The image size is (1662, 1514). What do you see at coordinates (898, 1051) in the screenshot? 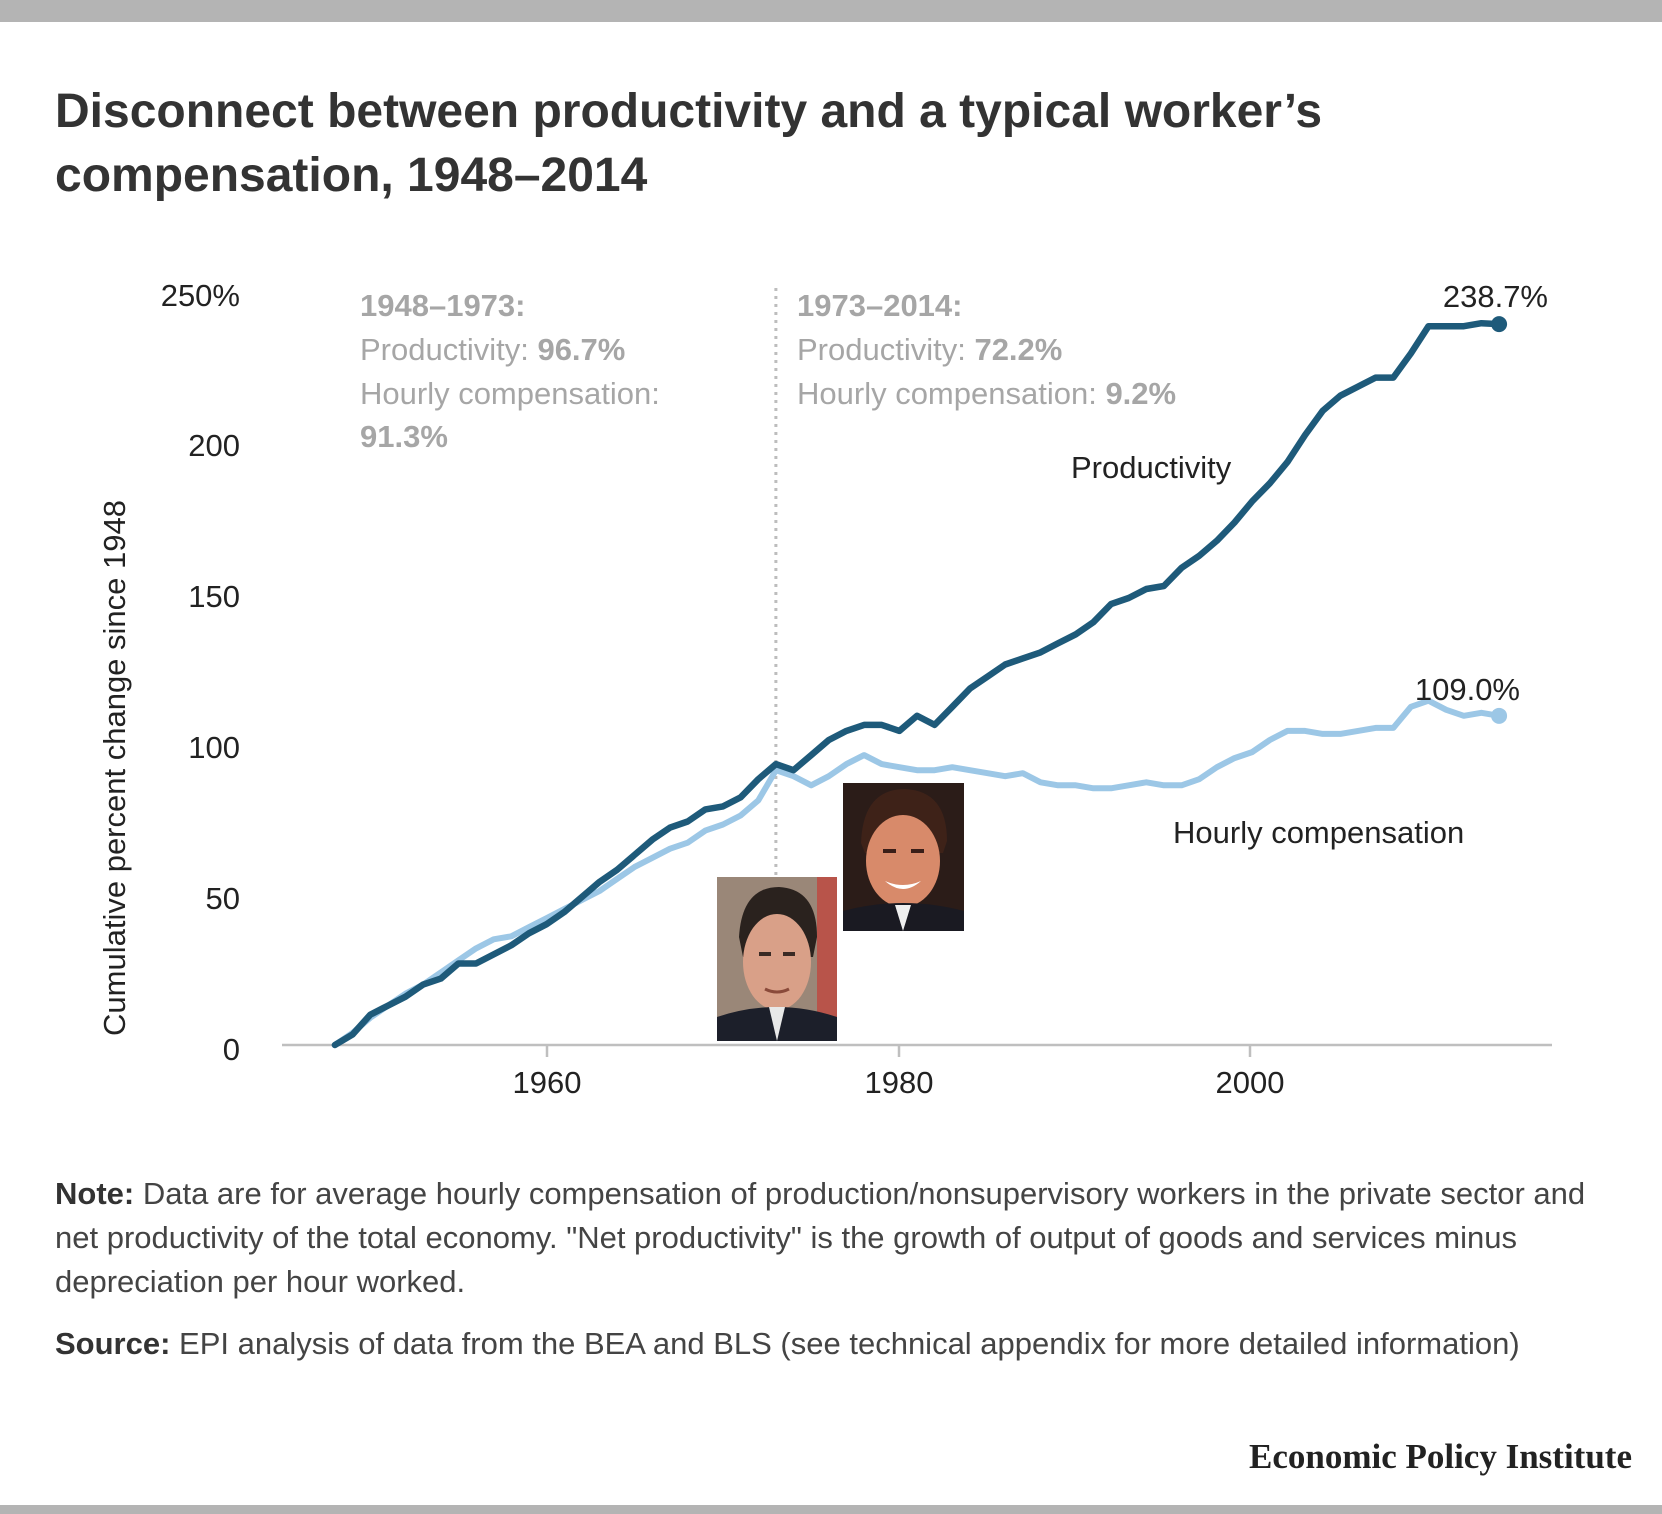
I see `x-ticks` at bounding box center [898, 1051].